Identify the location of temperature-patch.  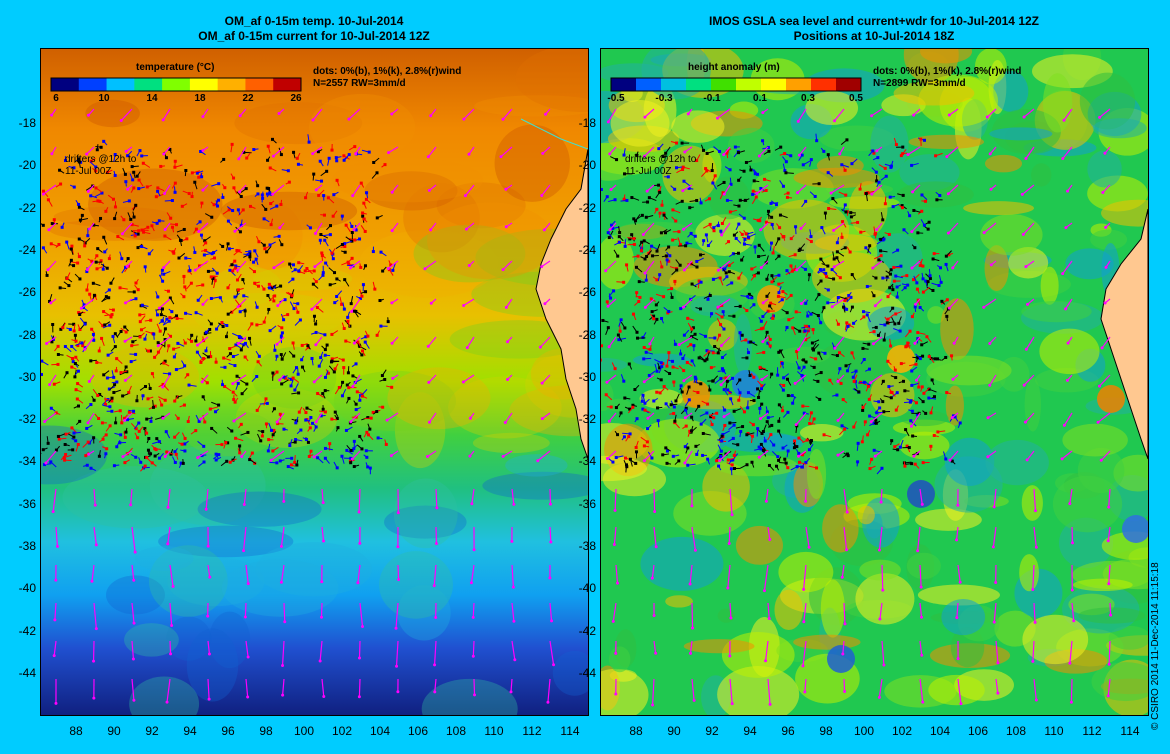
(551, 81).